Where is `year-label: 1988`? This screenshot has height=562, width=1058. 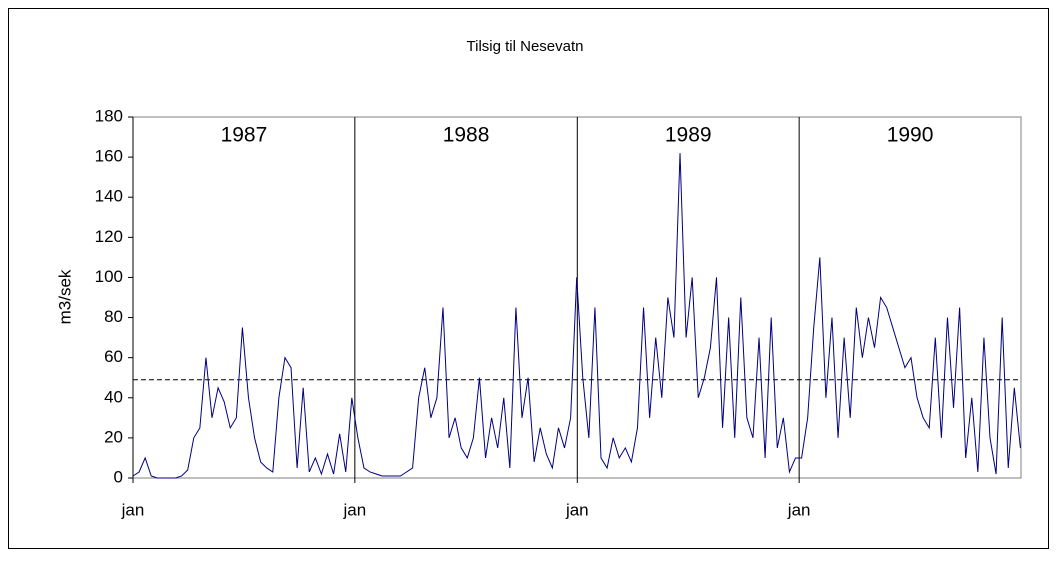
year-label: 1988 is located at coordinates (466, 135).